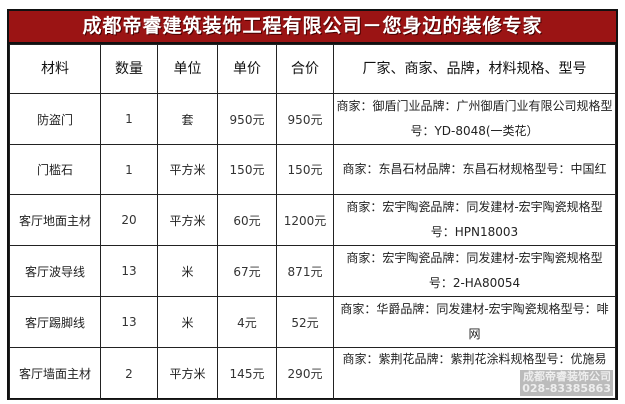  I want to click on header-material: 材料, so click(55, 69).